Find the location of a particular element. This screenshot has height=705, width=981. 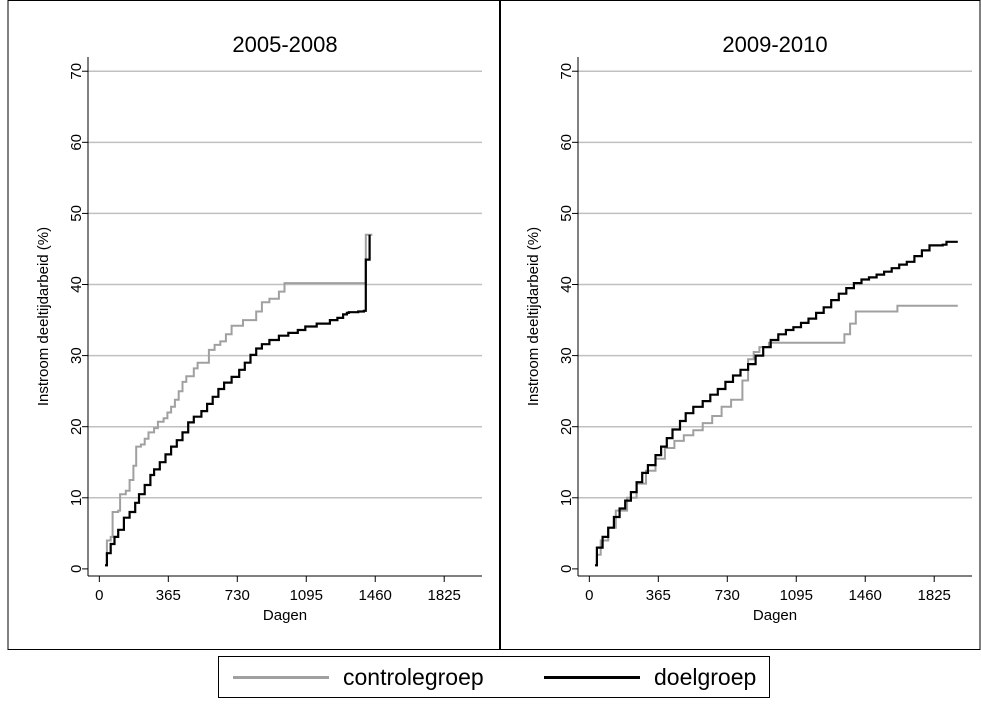

legend-swatch-controlegroep is located at coordinates (281, 677).